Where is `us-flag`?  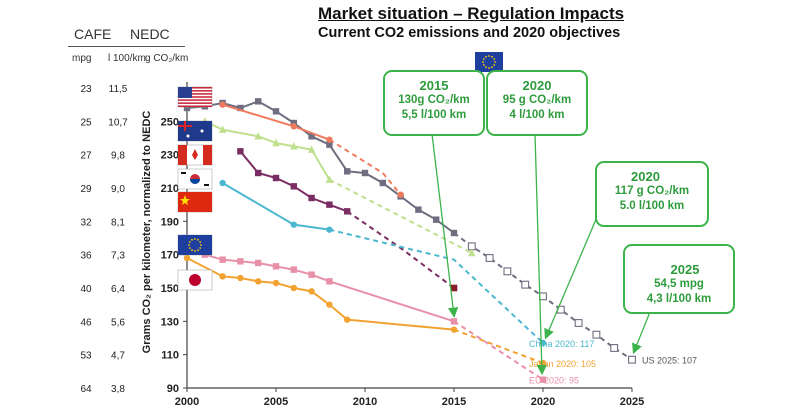
us-flag is located at coordinates (195, 97).